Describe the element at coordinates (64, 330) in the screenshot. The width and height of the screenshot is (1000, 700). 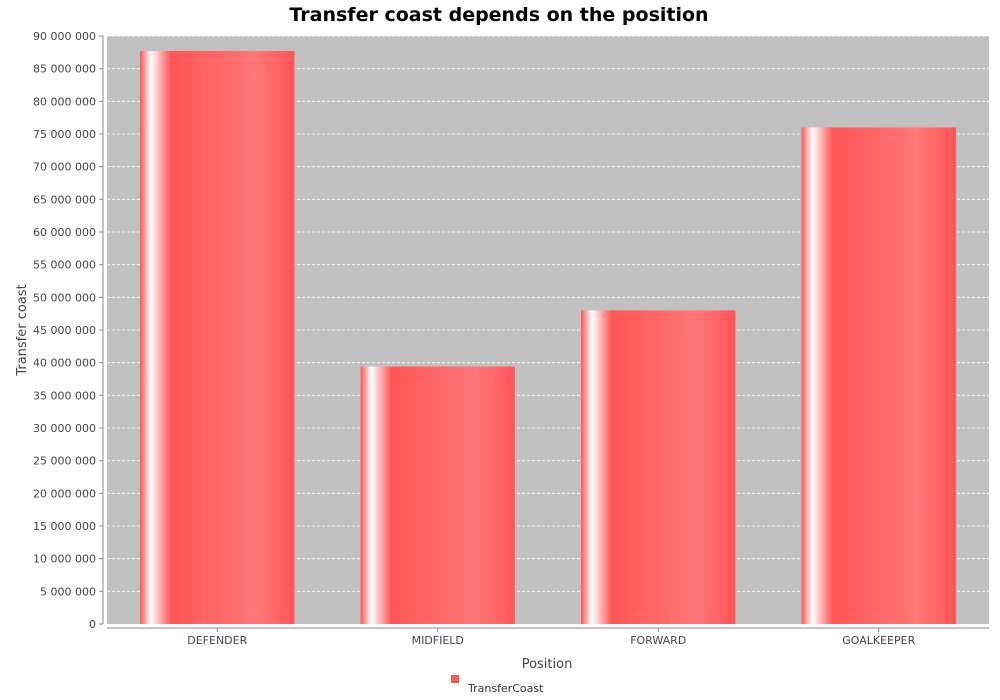
I see `y-tick-label: 45 000 000` at that location.